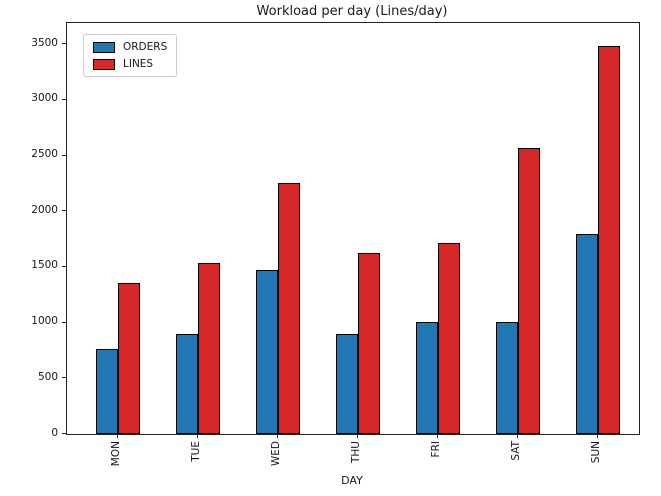  I want to click on x-tick-label-wed: WED, so click(276, 454).